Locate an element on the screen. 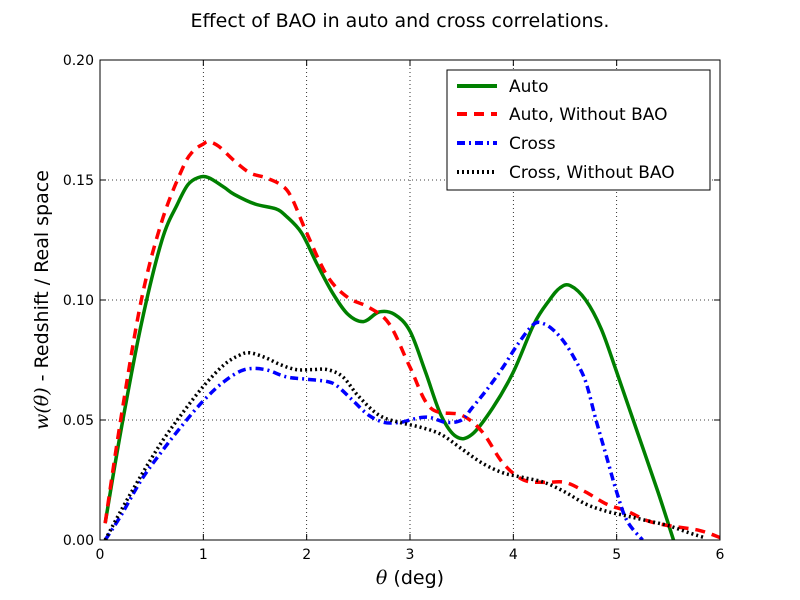 The height and width of the screenshot is (600, 800). y-tick-label: 0.00 is located at coordinates (78, 541).